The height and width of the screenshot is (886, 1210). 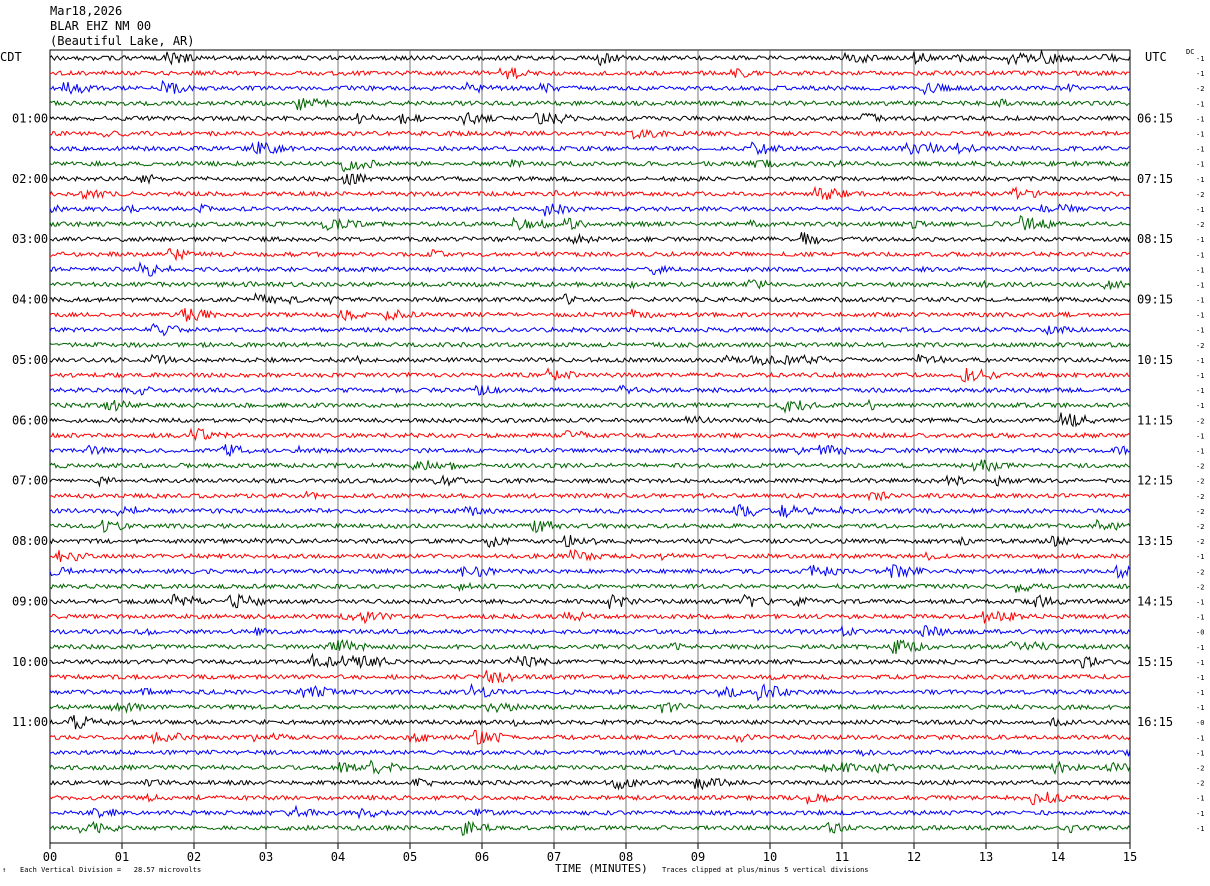 What do you see at coordinates (986, 857) in the screenshot?
I see `x-tick-label: 13` at bounding box center [986, 857].